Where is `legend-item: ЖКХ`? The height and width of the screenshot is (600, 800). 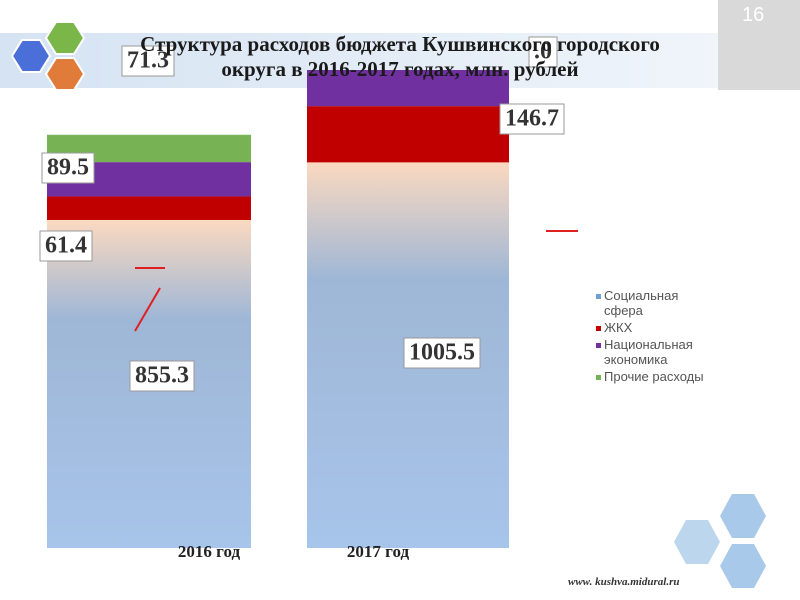 legend-item: ЖКХ is located at coordinates (666, 327).